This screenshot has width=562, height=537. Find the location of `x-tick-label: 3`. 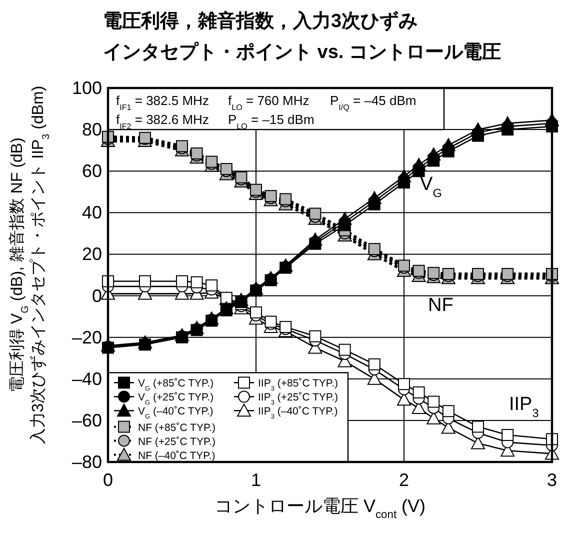

x-tick-label: 3 is located at coordinates (552, 480).